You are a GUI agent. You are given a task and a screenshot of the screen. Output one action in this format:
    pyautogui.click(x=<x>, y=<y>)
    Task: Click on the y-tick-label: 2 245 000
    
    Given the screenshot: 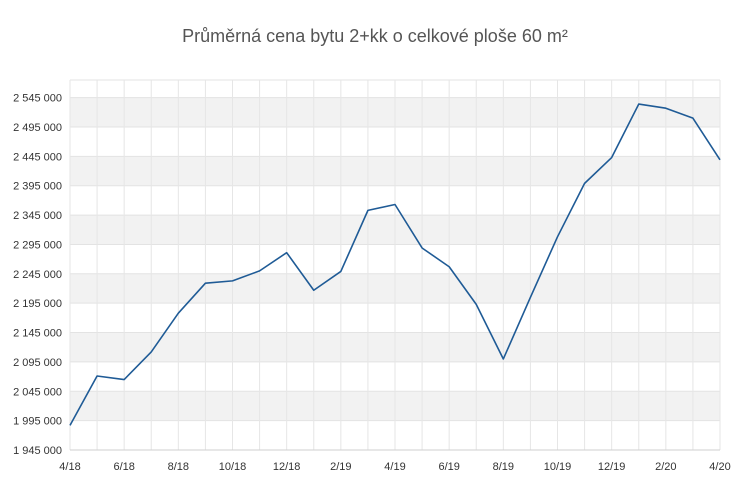 What is the action you would take?
    pyautogui.click(x=37, y=275)
    